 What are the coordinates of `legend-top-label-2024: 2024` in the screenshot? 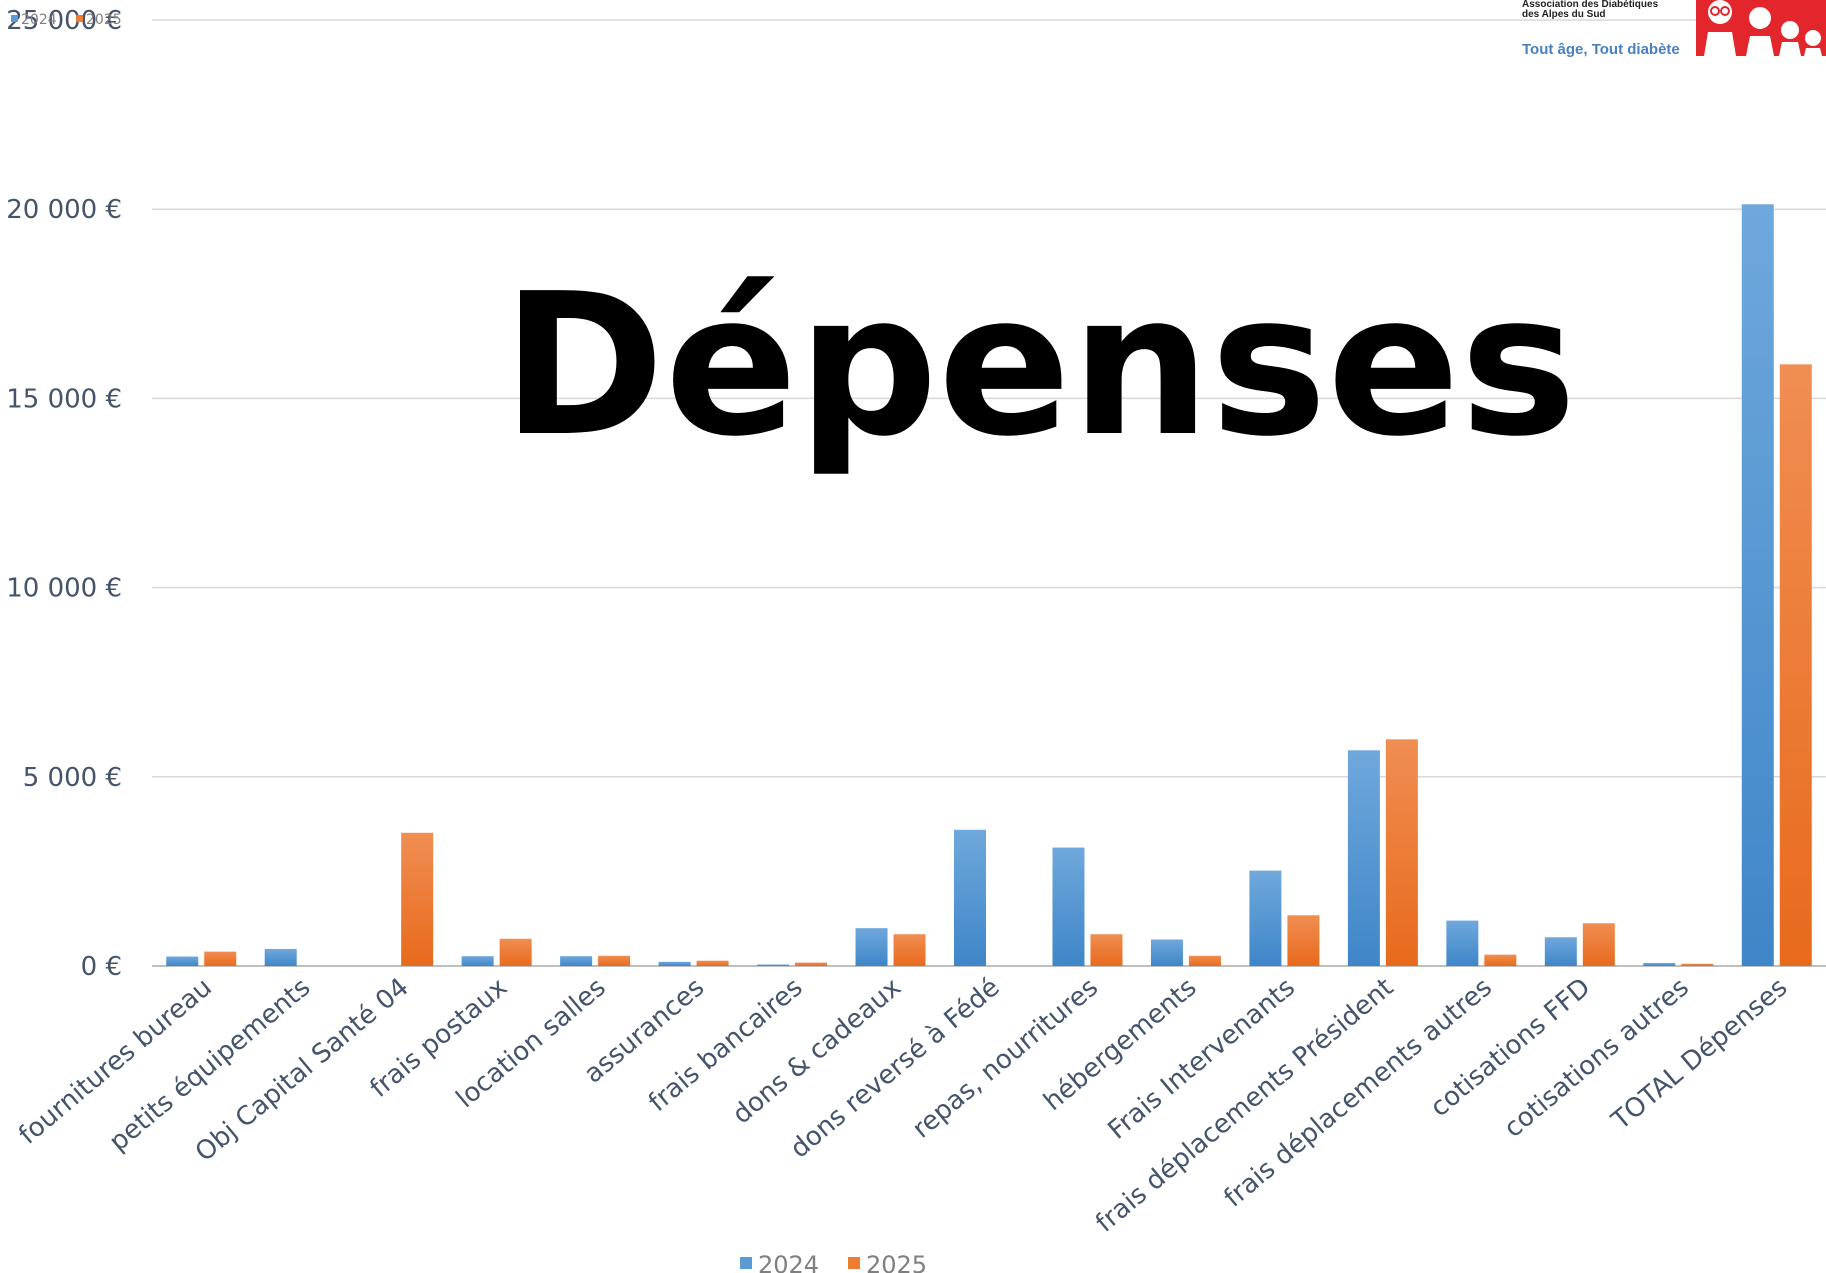 It's located at (39, 20).